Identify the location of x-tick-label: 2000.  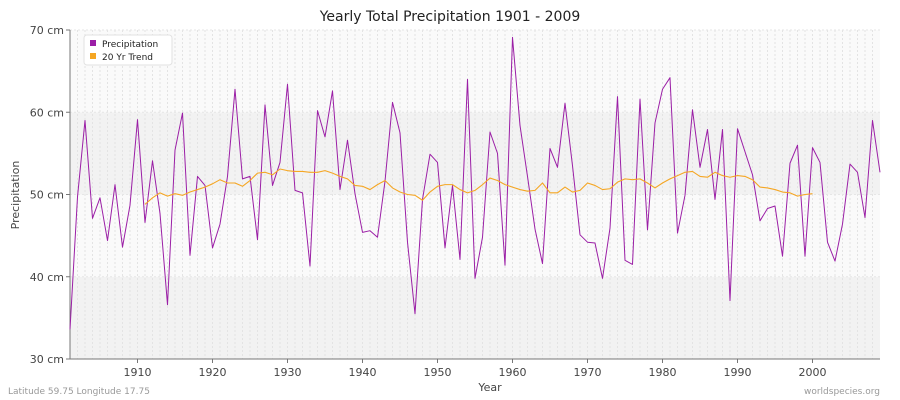
(813, 372).